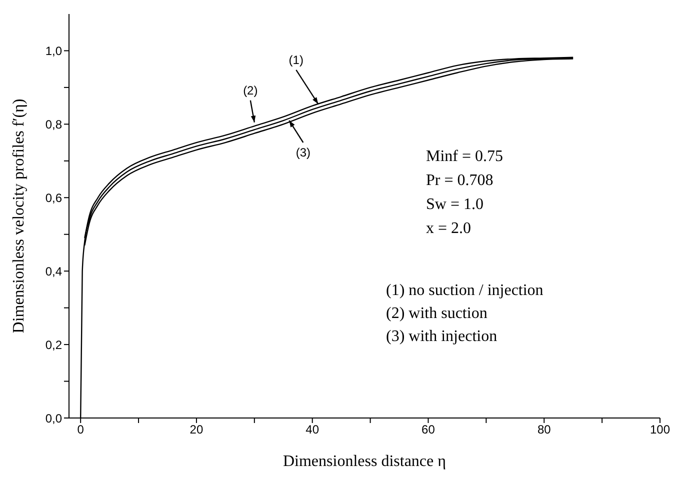 Image resolution: width=684 pixels, height=488 pixels. Describe the element at coordinates (442, 336) in the screenshot. I see `annotation: (3) with injection` at that location.